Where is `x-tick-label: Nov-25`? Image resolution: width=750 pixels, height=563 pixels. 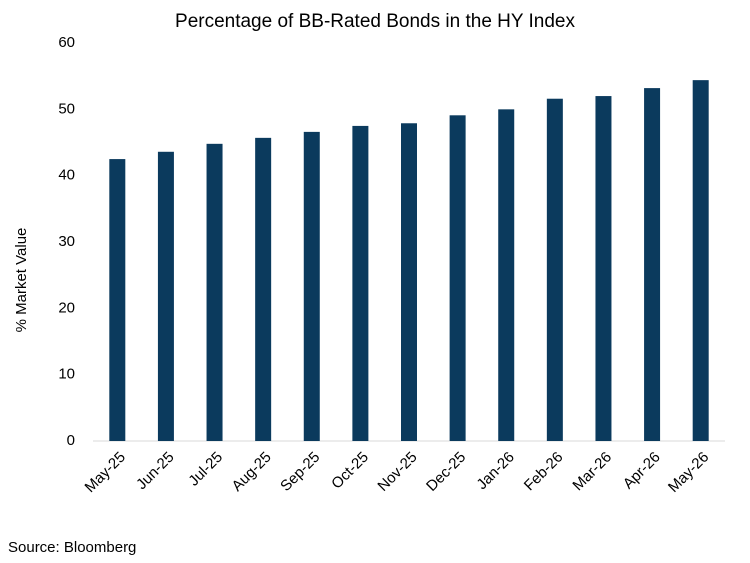 x-tick-label: Nov-25 is located at coordinates (397, 472).